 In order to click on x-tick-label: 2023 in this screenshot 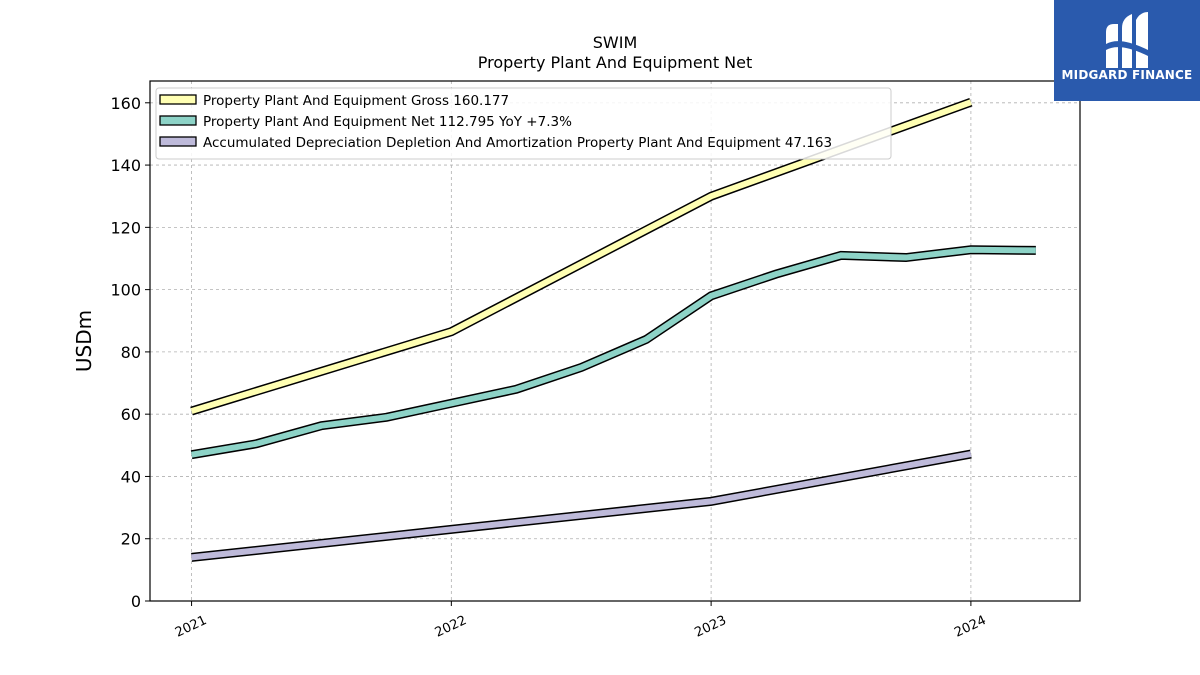, I will do `click(710, 627)`.